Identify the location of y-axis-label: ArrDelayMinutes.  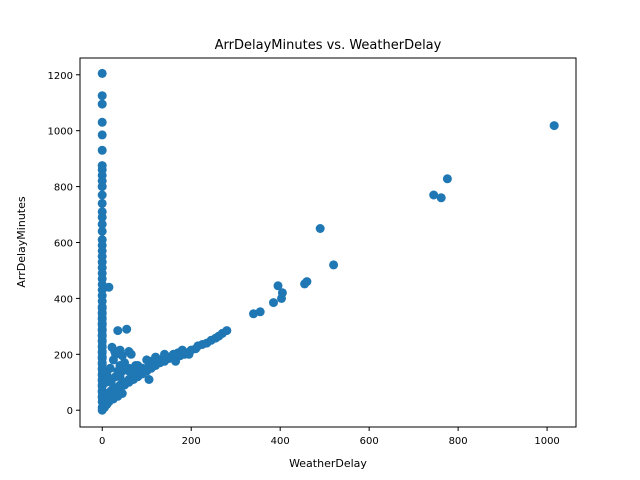
(21, 241).